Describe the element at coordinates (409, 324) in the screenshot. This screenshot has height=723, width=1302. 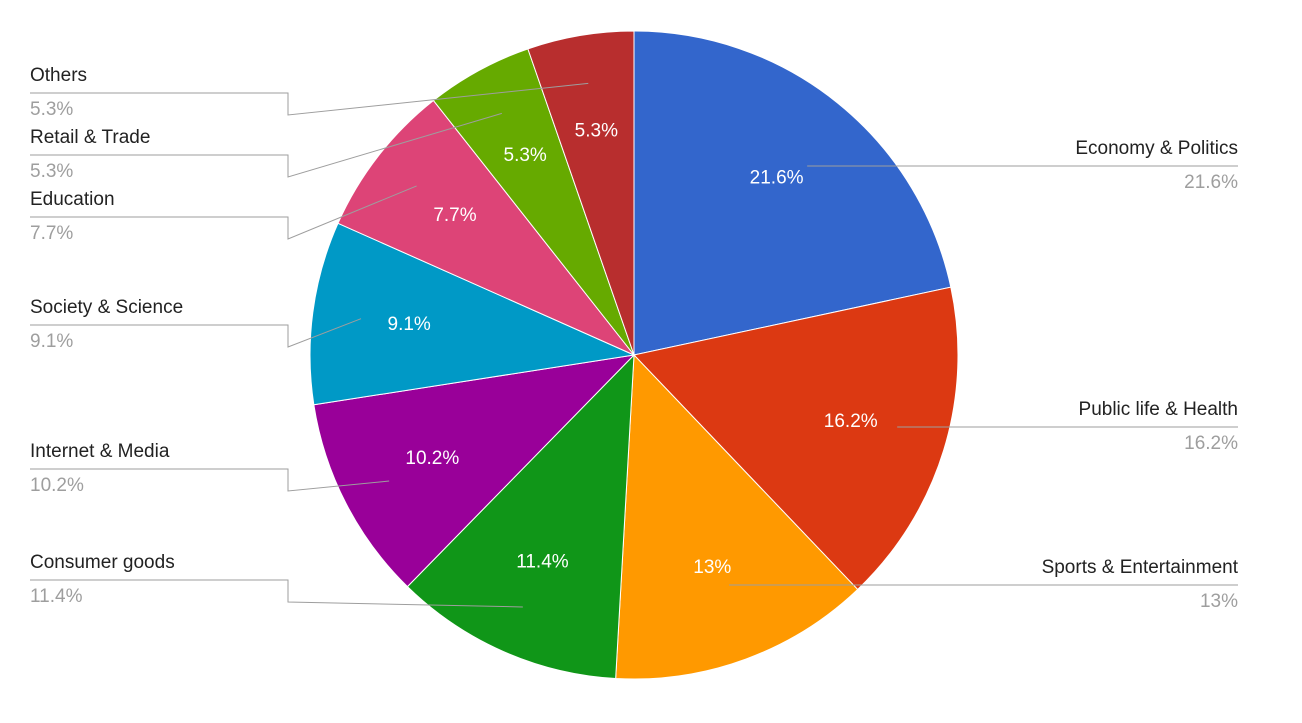
I see `slice-label: 9.1%` at that location.